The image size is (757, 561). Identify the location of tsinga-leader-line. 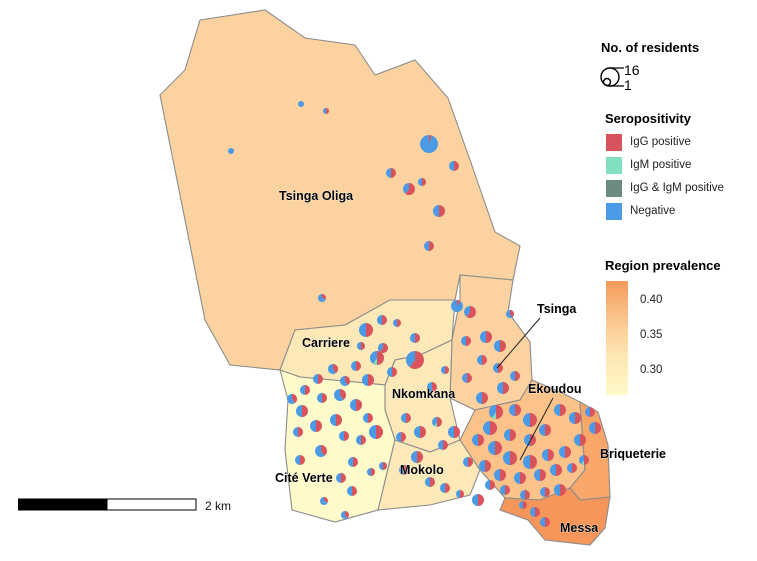
(518, 343).